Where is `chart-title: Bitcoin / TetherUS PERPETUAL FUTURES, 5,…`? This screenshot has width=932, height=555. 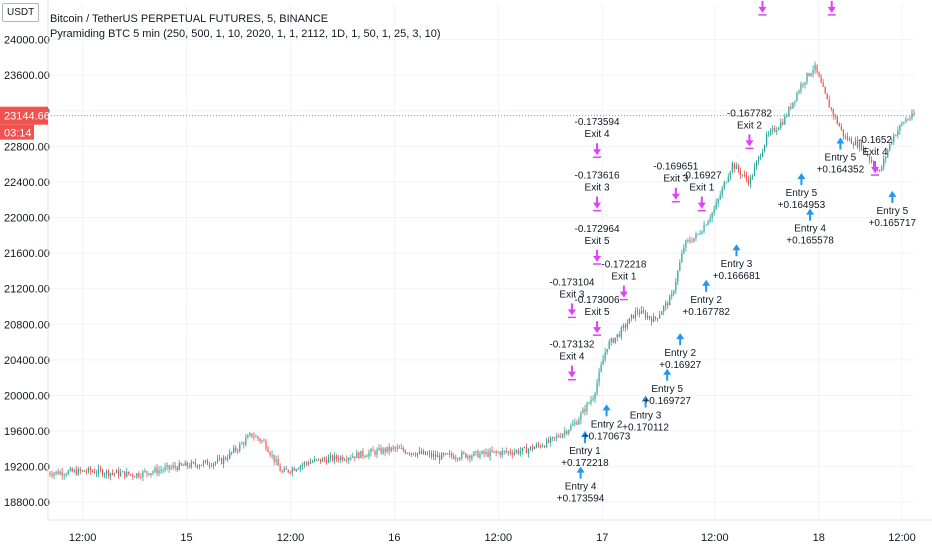 chart-title: Bitcoin / TetherUS PERPETUAL FUTURES, 5,… is located at coordinates (189, 19).